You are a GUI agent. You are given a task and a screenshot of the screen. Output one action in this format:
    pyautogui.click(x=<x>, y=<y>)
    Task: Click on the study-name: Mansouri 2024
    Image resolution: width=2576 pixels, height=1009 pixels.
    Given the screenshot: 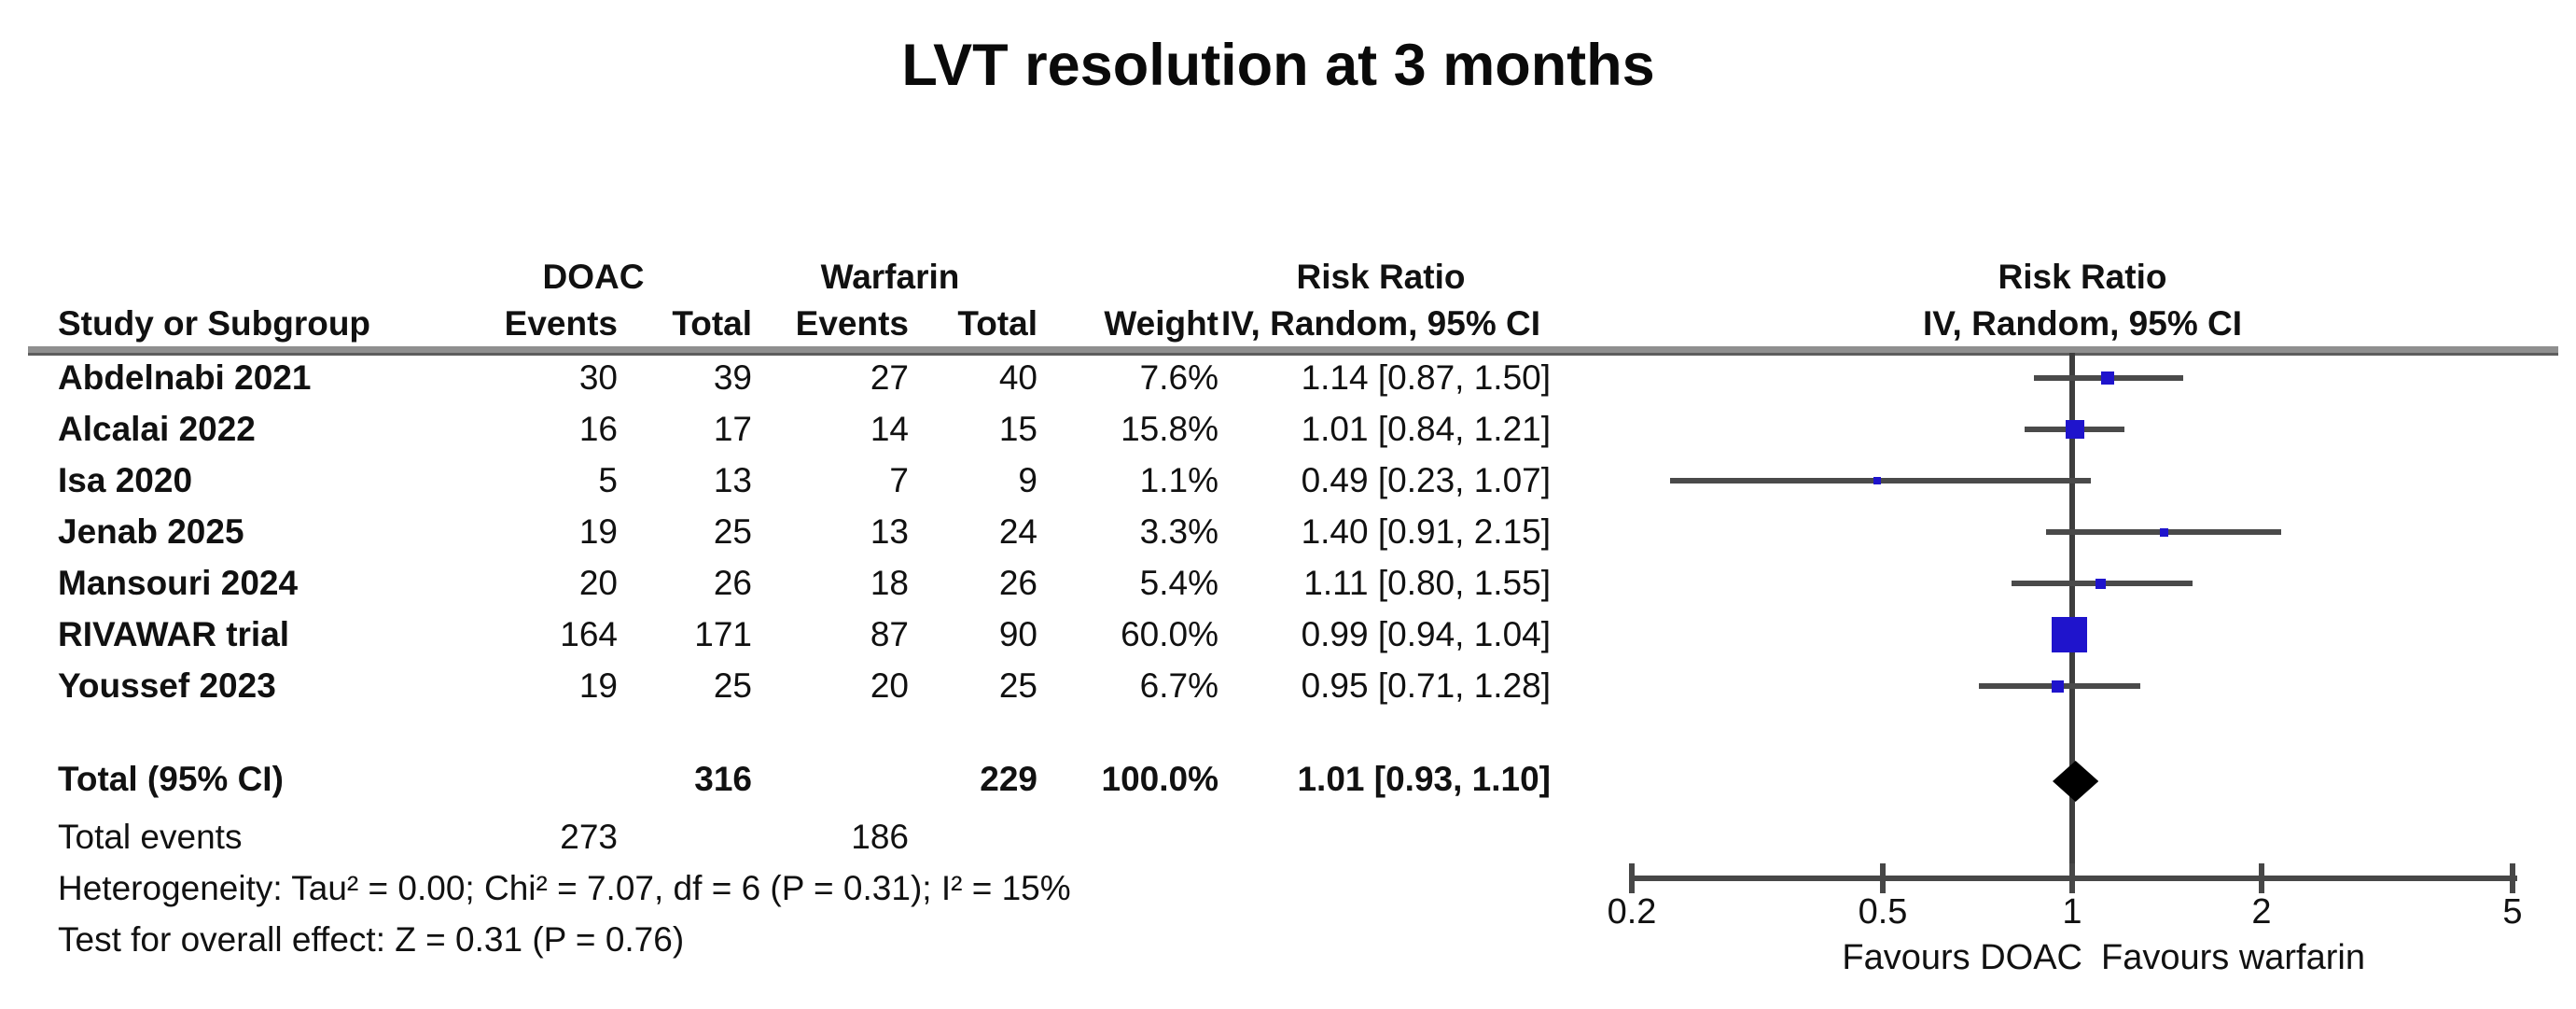 What is the action you would take?
    pyautogui.click(x=178, y=583)
    